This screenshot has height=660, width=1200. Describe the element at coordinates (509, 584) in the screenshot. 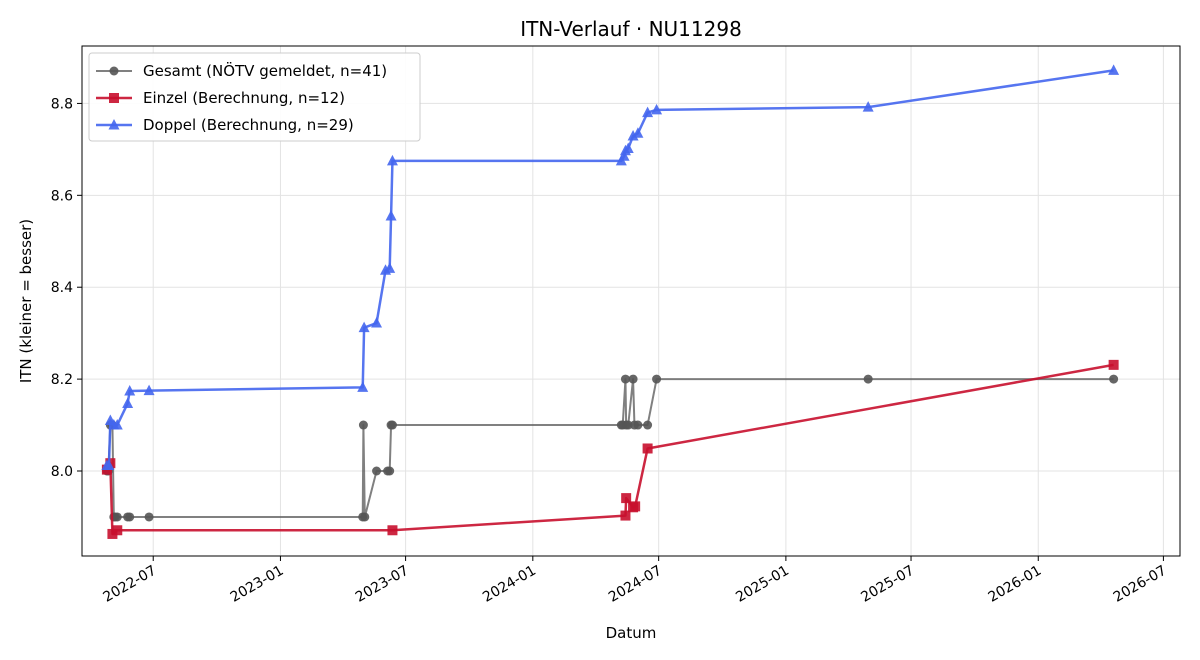

I see `x-tick-label: 2024-01` at that location.